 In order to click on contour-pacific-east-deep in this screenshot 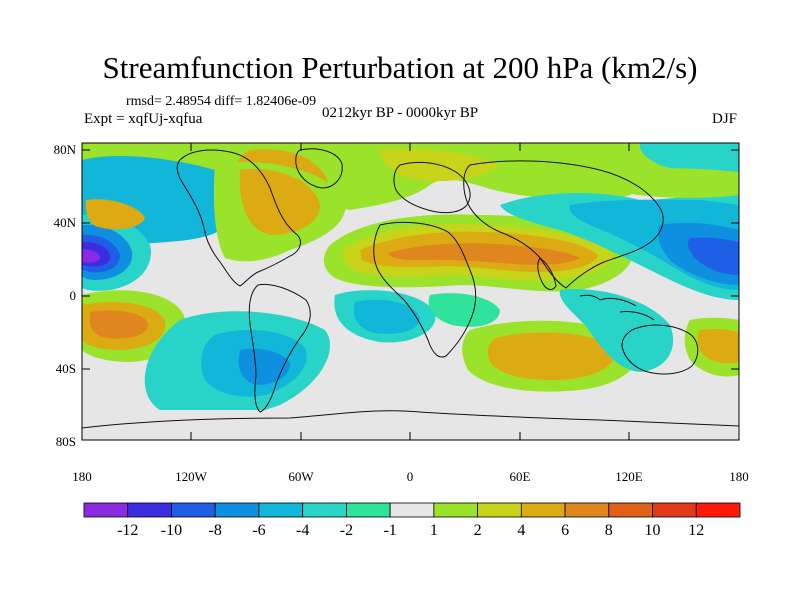, I will do `click(713, 256)`.